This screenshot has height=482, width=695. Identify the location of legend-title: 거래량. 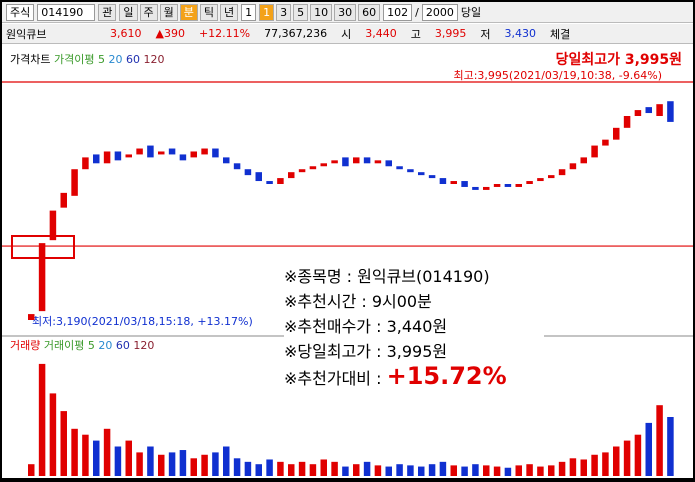
(25, 345).